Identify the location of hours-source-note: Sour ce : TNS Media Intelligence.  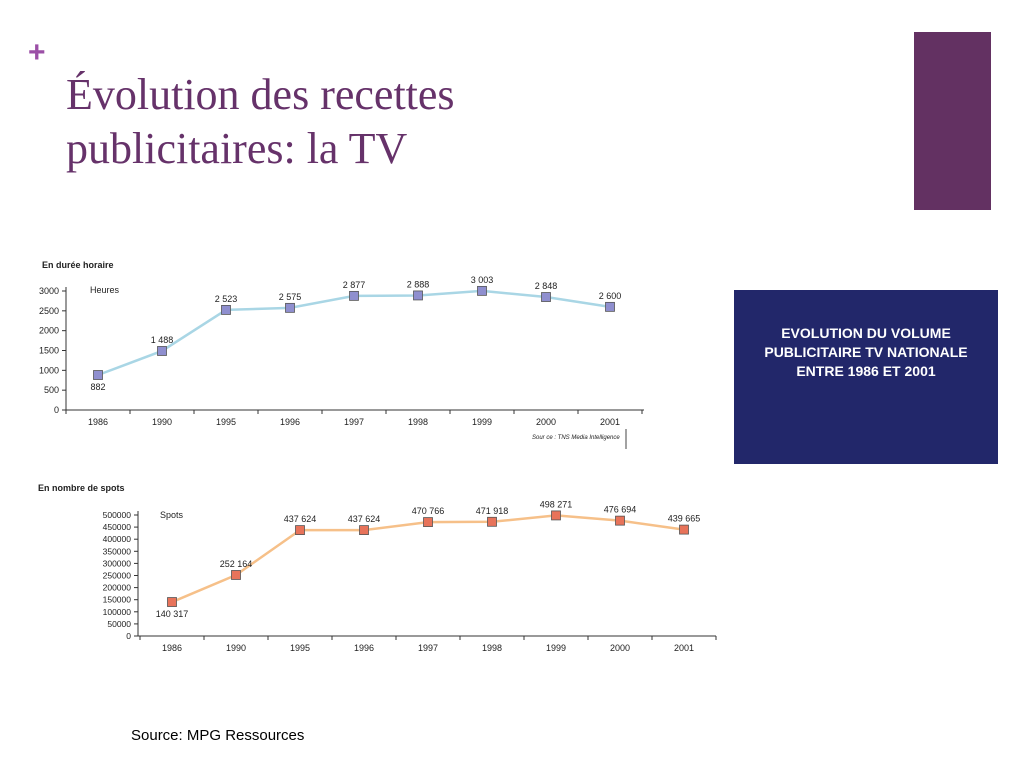
(576, 438).